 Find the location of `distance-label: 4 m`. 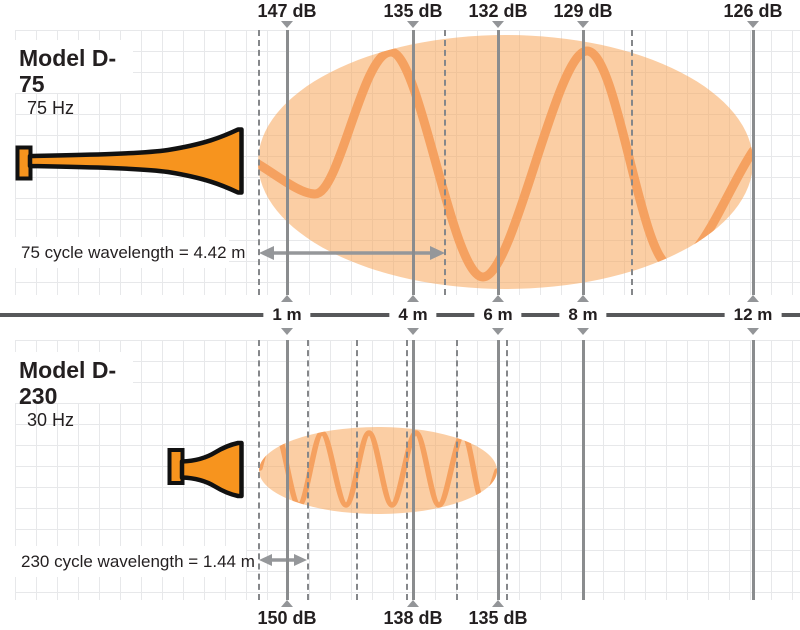

distance-label: 4 m is located at coordinates (413, 315).